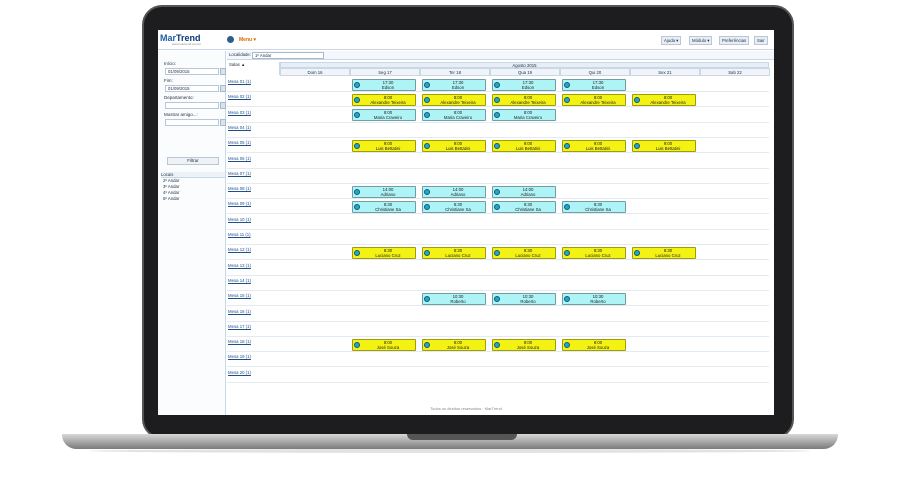 The width and height of the screenshot is (900, 480). I want to click on room-label: Mesa 07 (1), so click(239, 173).